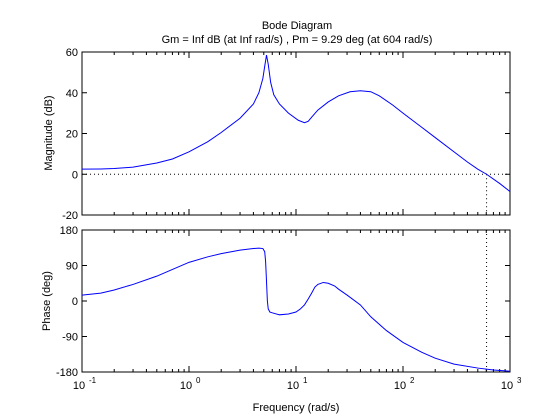  Describe the element at coordinates (49, 132) in the screenshot. I see `magnitude-ylabel: Magnitude (dB)` at that location.